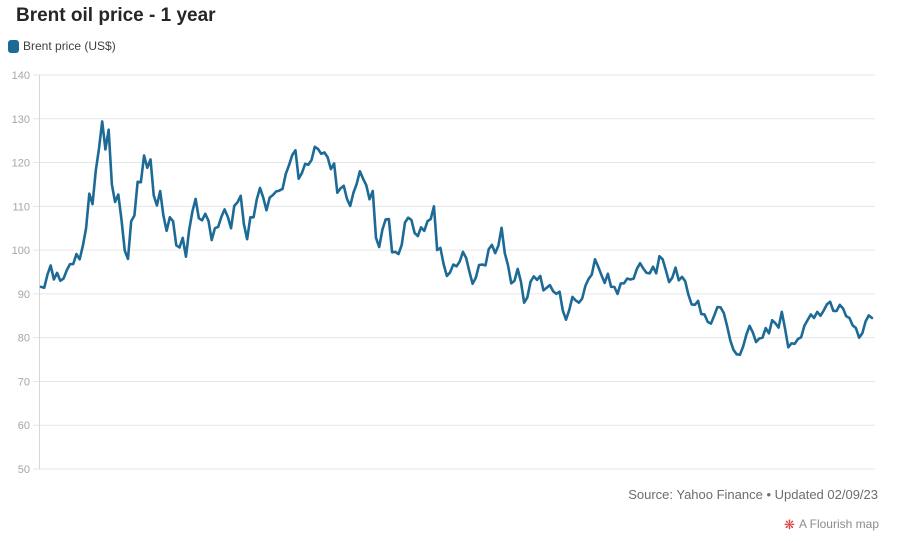  Describe the element at coordinates (789, 524) in the screenshot. I see `flourish-flower-icon: ❋` at that location.